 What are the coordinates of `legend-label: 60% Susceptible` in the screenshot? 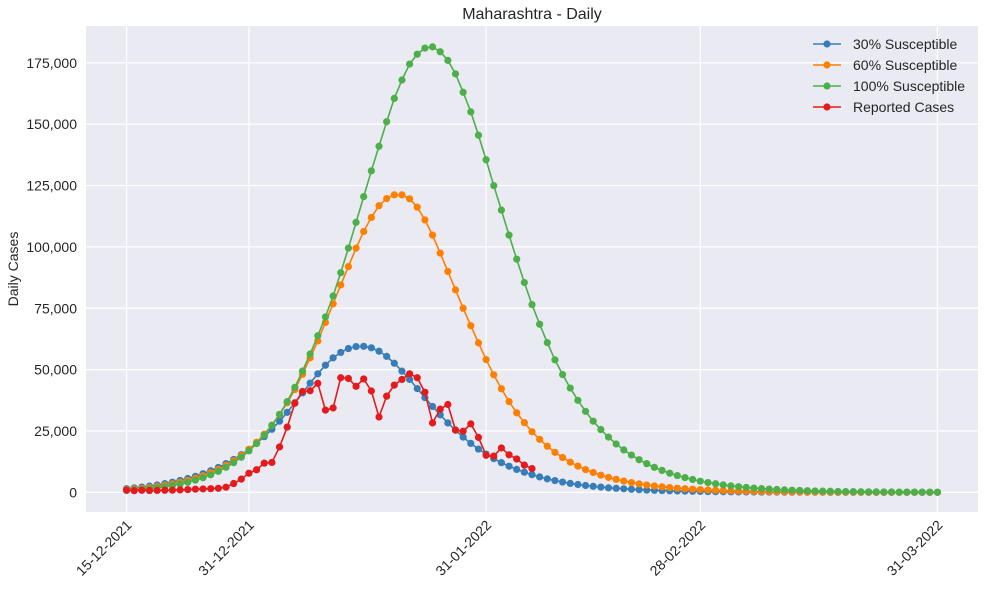 It's located at (905, 65).